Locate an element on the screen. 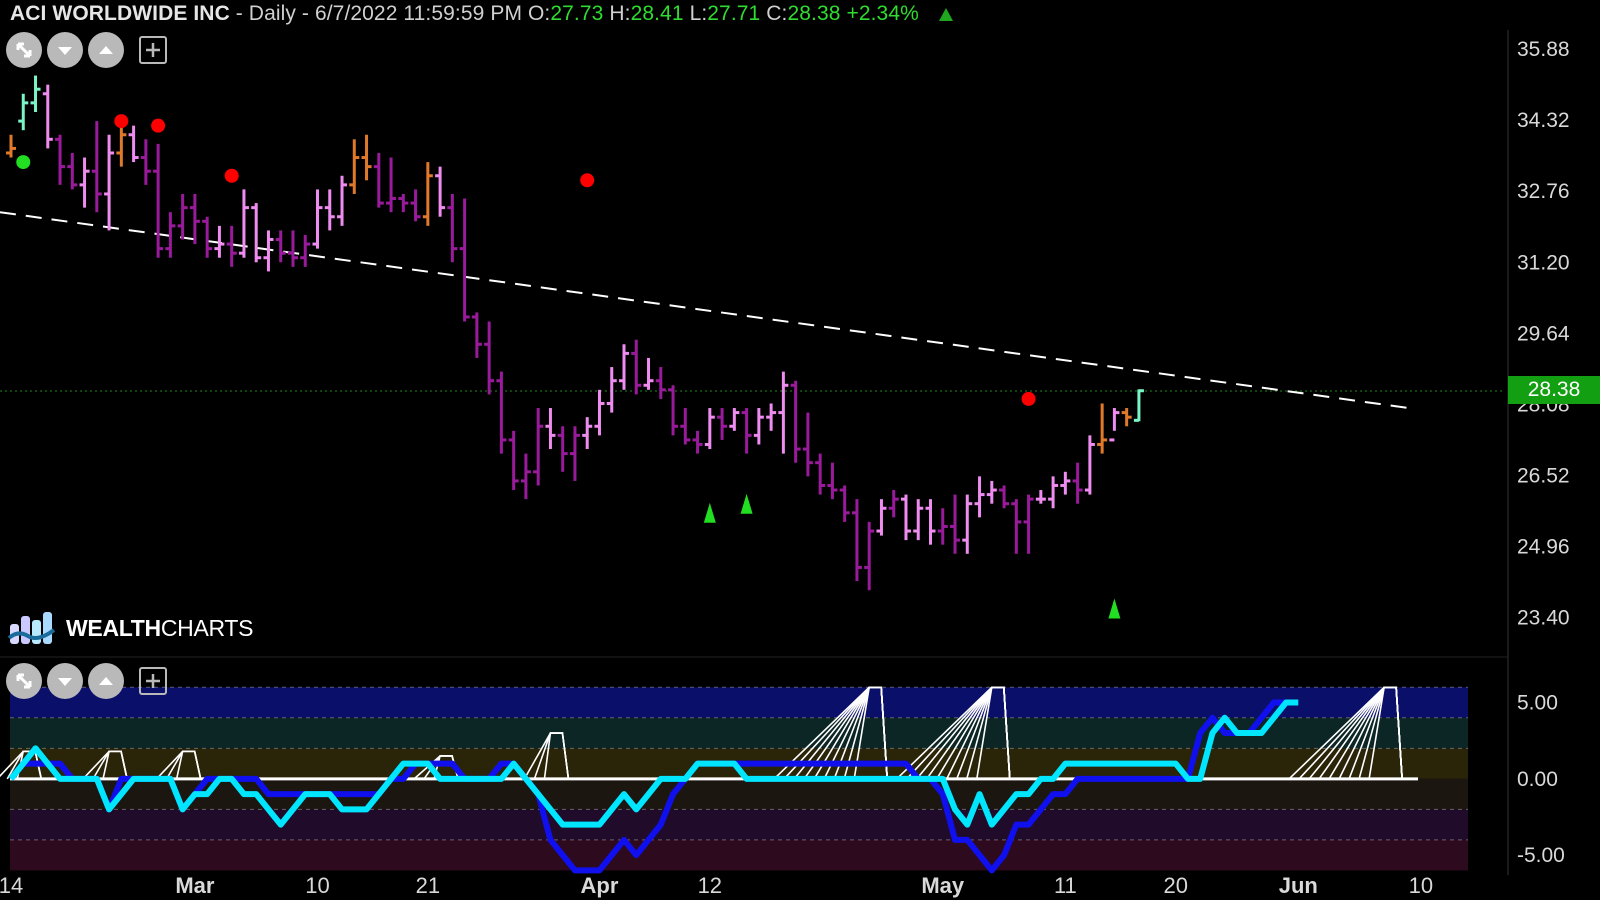 This screenshot has height=900, width=1600. add-indicator-button is located at coordinates (153, 50).